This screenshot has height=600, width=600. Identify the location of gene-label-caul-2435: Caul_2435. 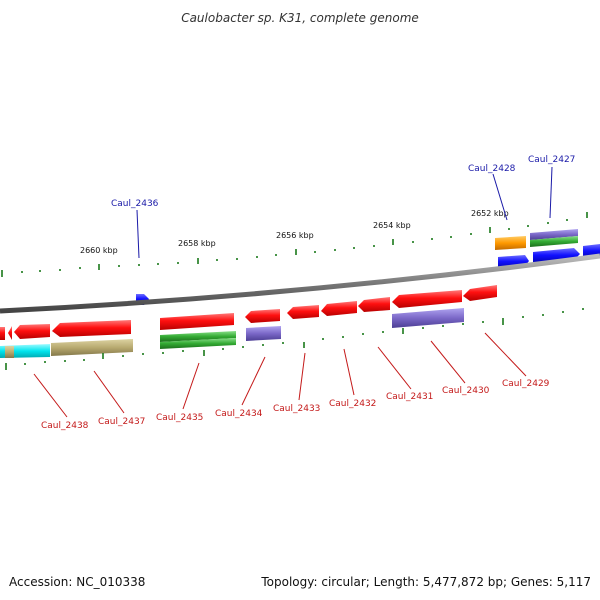
(179, 418).